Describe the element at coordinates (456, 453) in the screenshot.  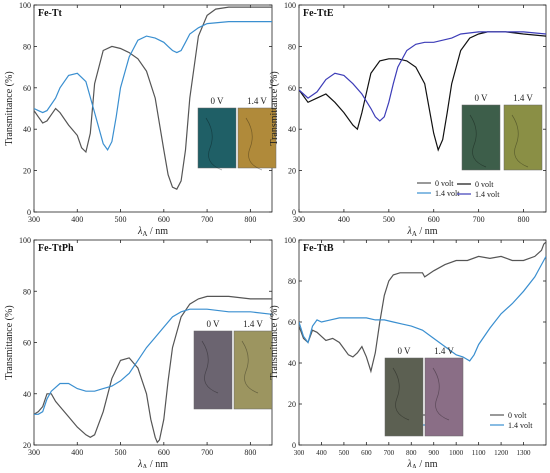
I see `x-tick-label: 1000` at that location.